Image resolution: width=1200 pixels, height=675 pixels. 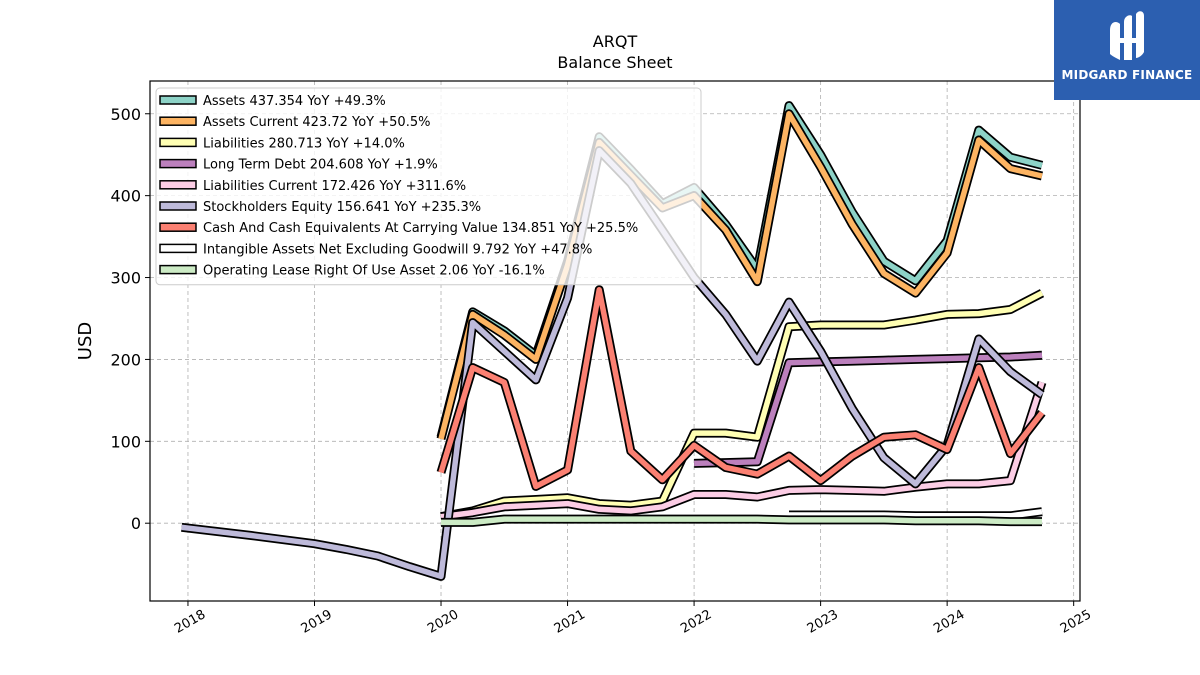 What do you see at coordinates (125, 441) in the screenshot?
I see `y-tick-label: 100` at bounding box center [125, 441].